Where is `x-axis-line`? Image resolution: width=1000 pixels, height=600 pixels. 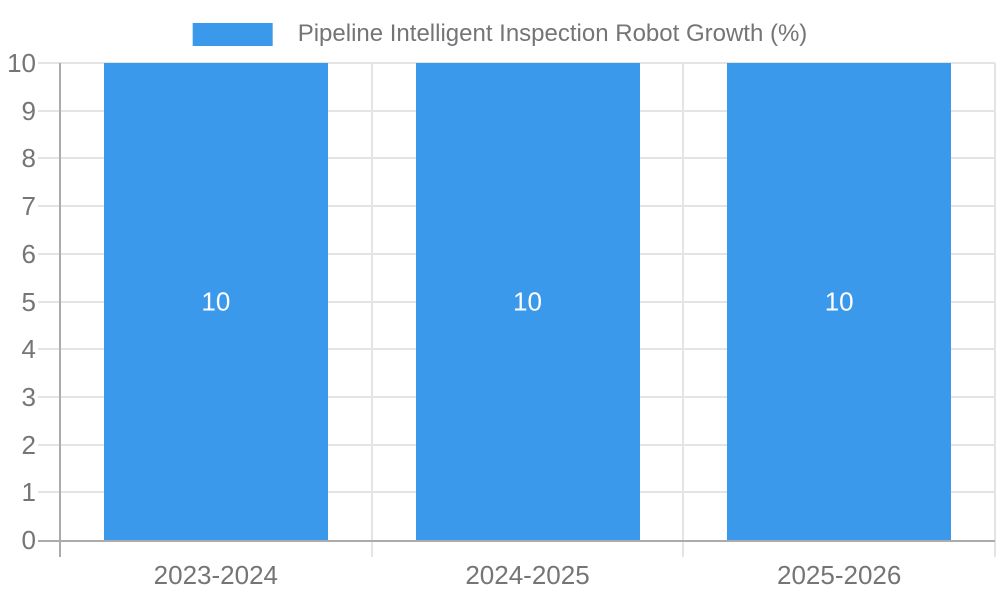
x-axis-line is located at coordinates (516, 541).